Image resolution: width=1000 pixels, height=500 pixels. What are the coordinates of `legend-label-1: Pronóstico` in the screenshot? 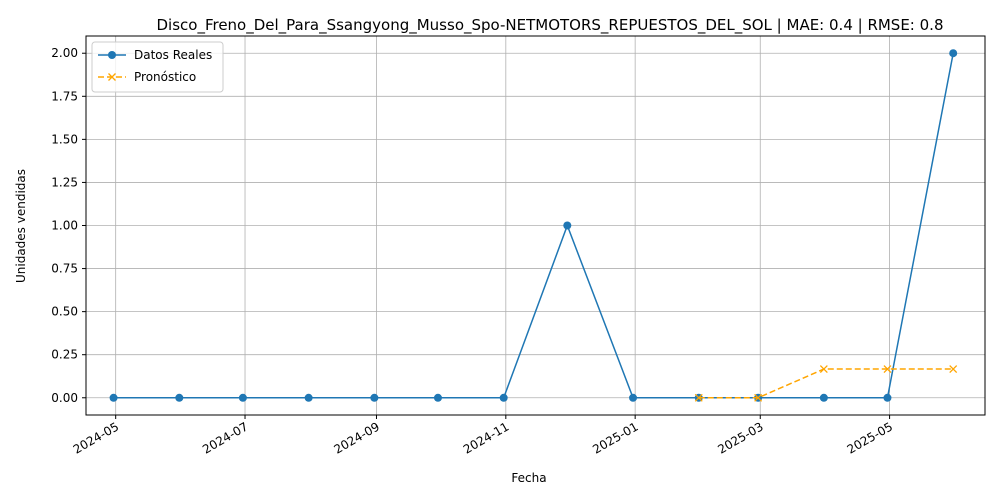 It's located at (165, 77).